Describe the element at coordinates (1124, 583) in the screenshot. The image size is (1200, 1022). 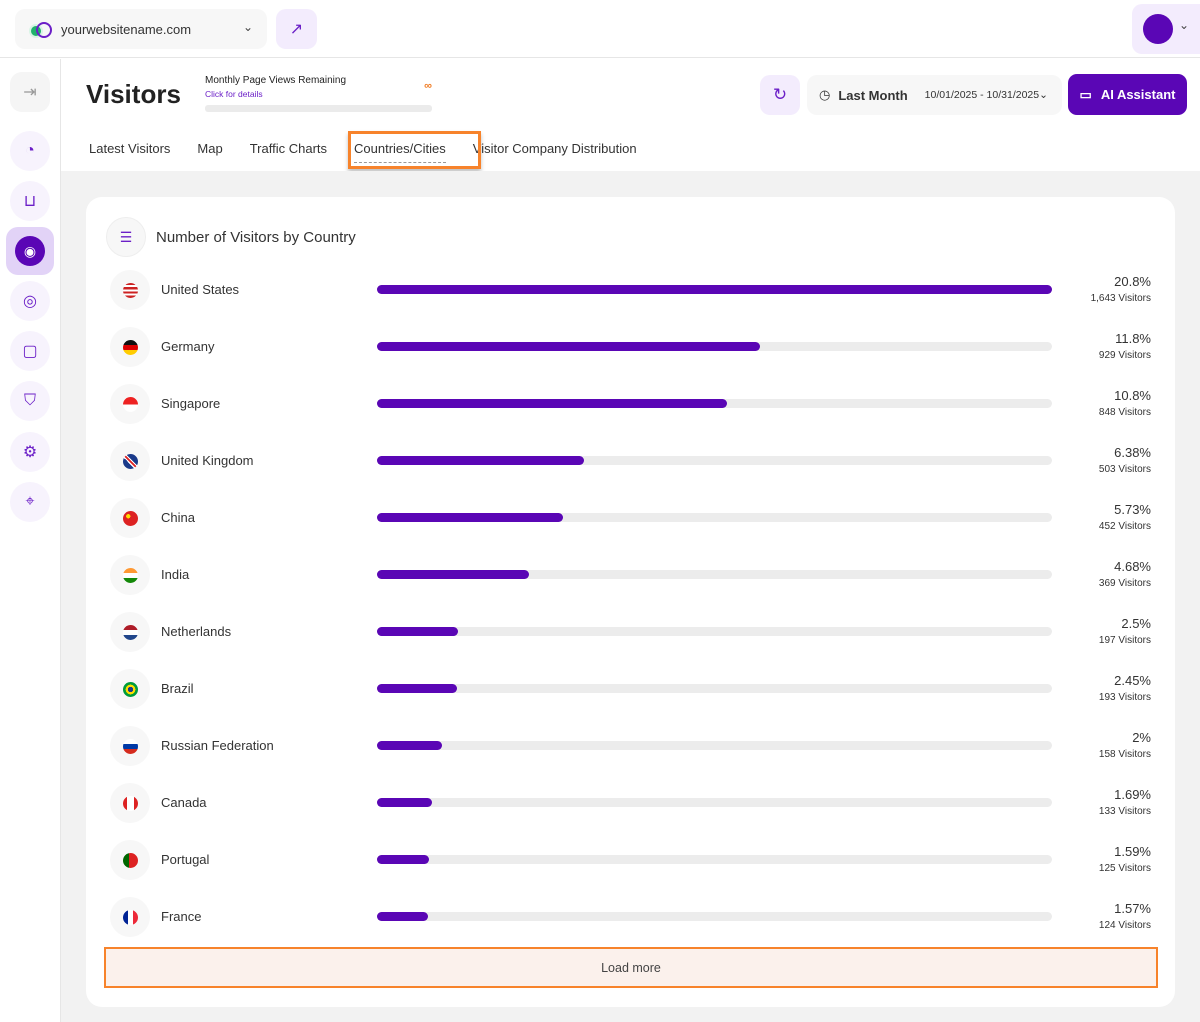
I see `visitor-count: 369 Visitors` at that location.